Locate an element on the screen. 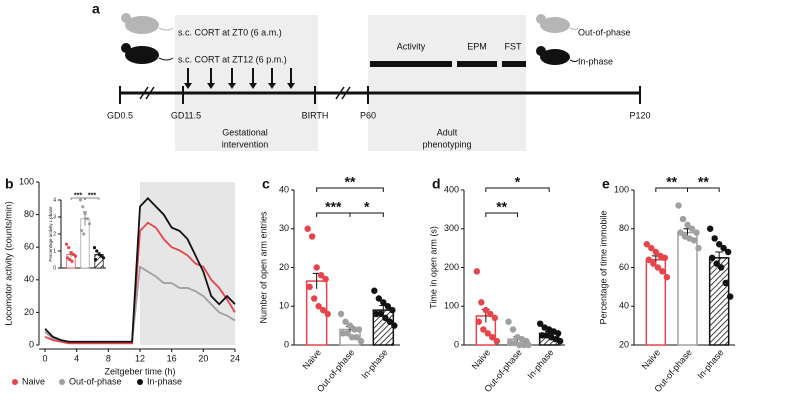  x-tick-label: 4 is located at coordinates (76, 358).